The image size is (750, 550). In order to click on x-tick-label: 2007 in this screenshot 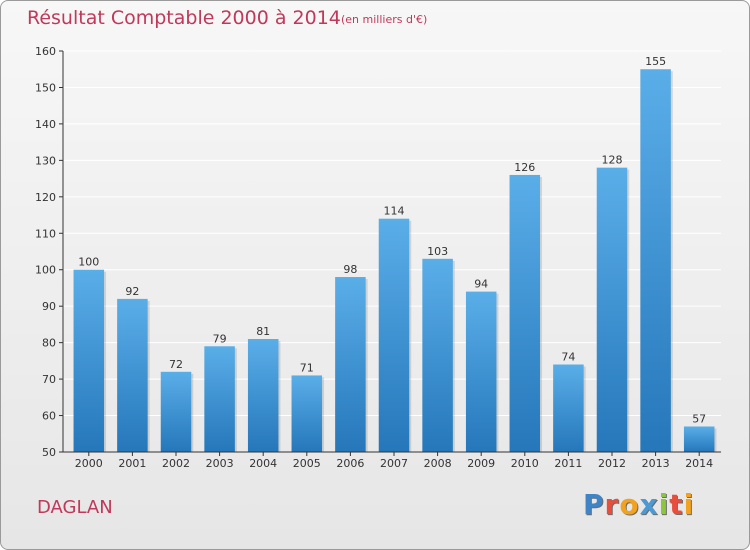, I will do `click(394, 463)`.